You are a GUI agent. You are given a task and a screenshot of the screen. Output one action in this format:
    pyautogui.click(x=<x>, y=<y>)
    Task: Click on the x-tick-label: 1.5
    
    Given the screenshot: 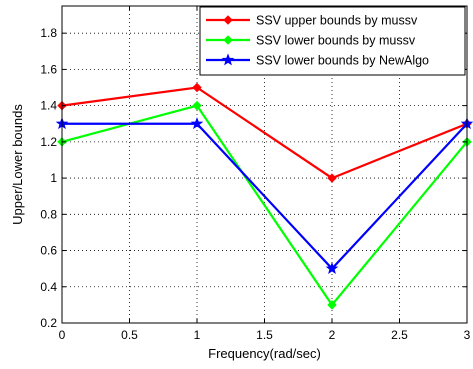 What is the action you would take?
    pyautogui.click(x=264, y=335)
    